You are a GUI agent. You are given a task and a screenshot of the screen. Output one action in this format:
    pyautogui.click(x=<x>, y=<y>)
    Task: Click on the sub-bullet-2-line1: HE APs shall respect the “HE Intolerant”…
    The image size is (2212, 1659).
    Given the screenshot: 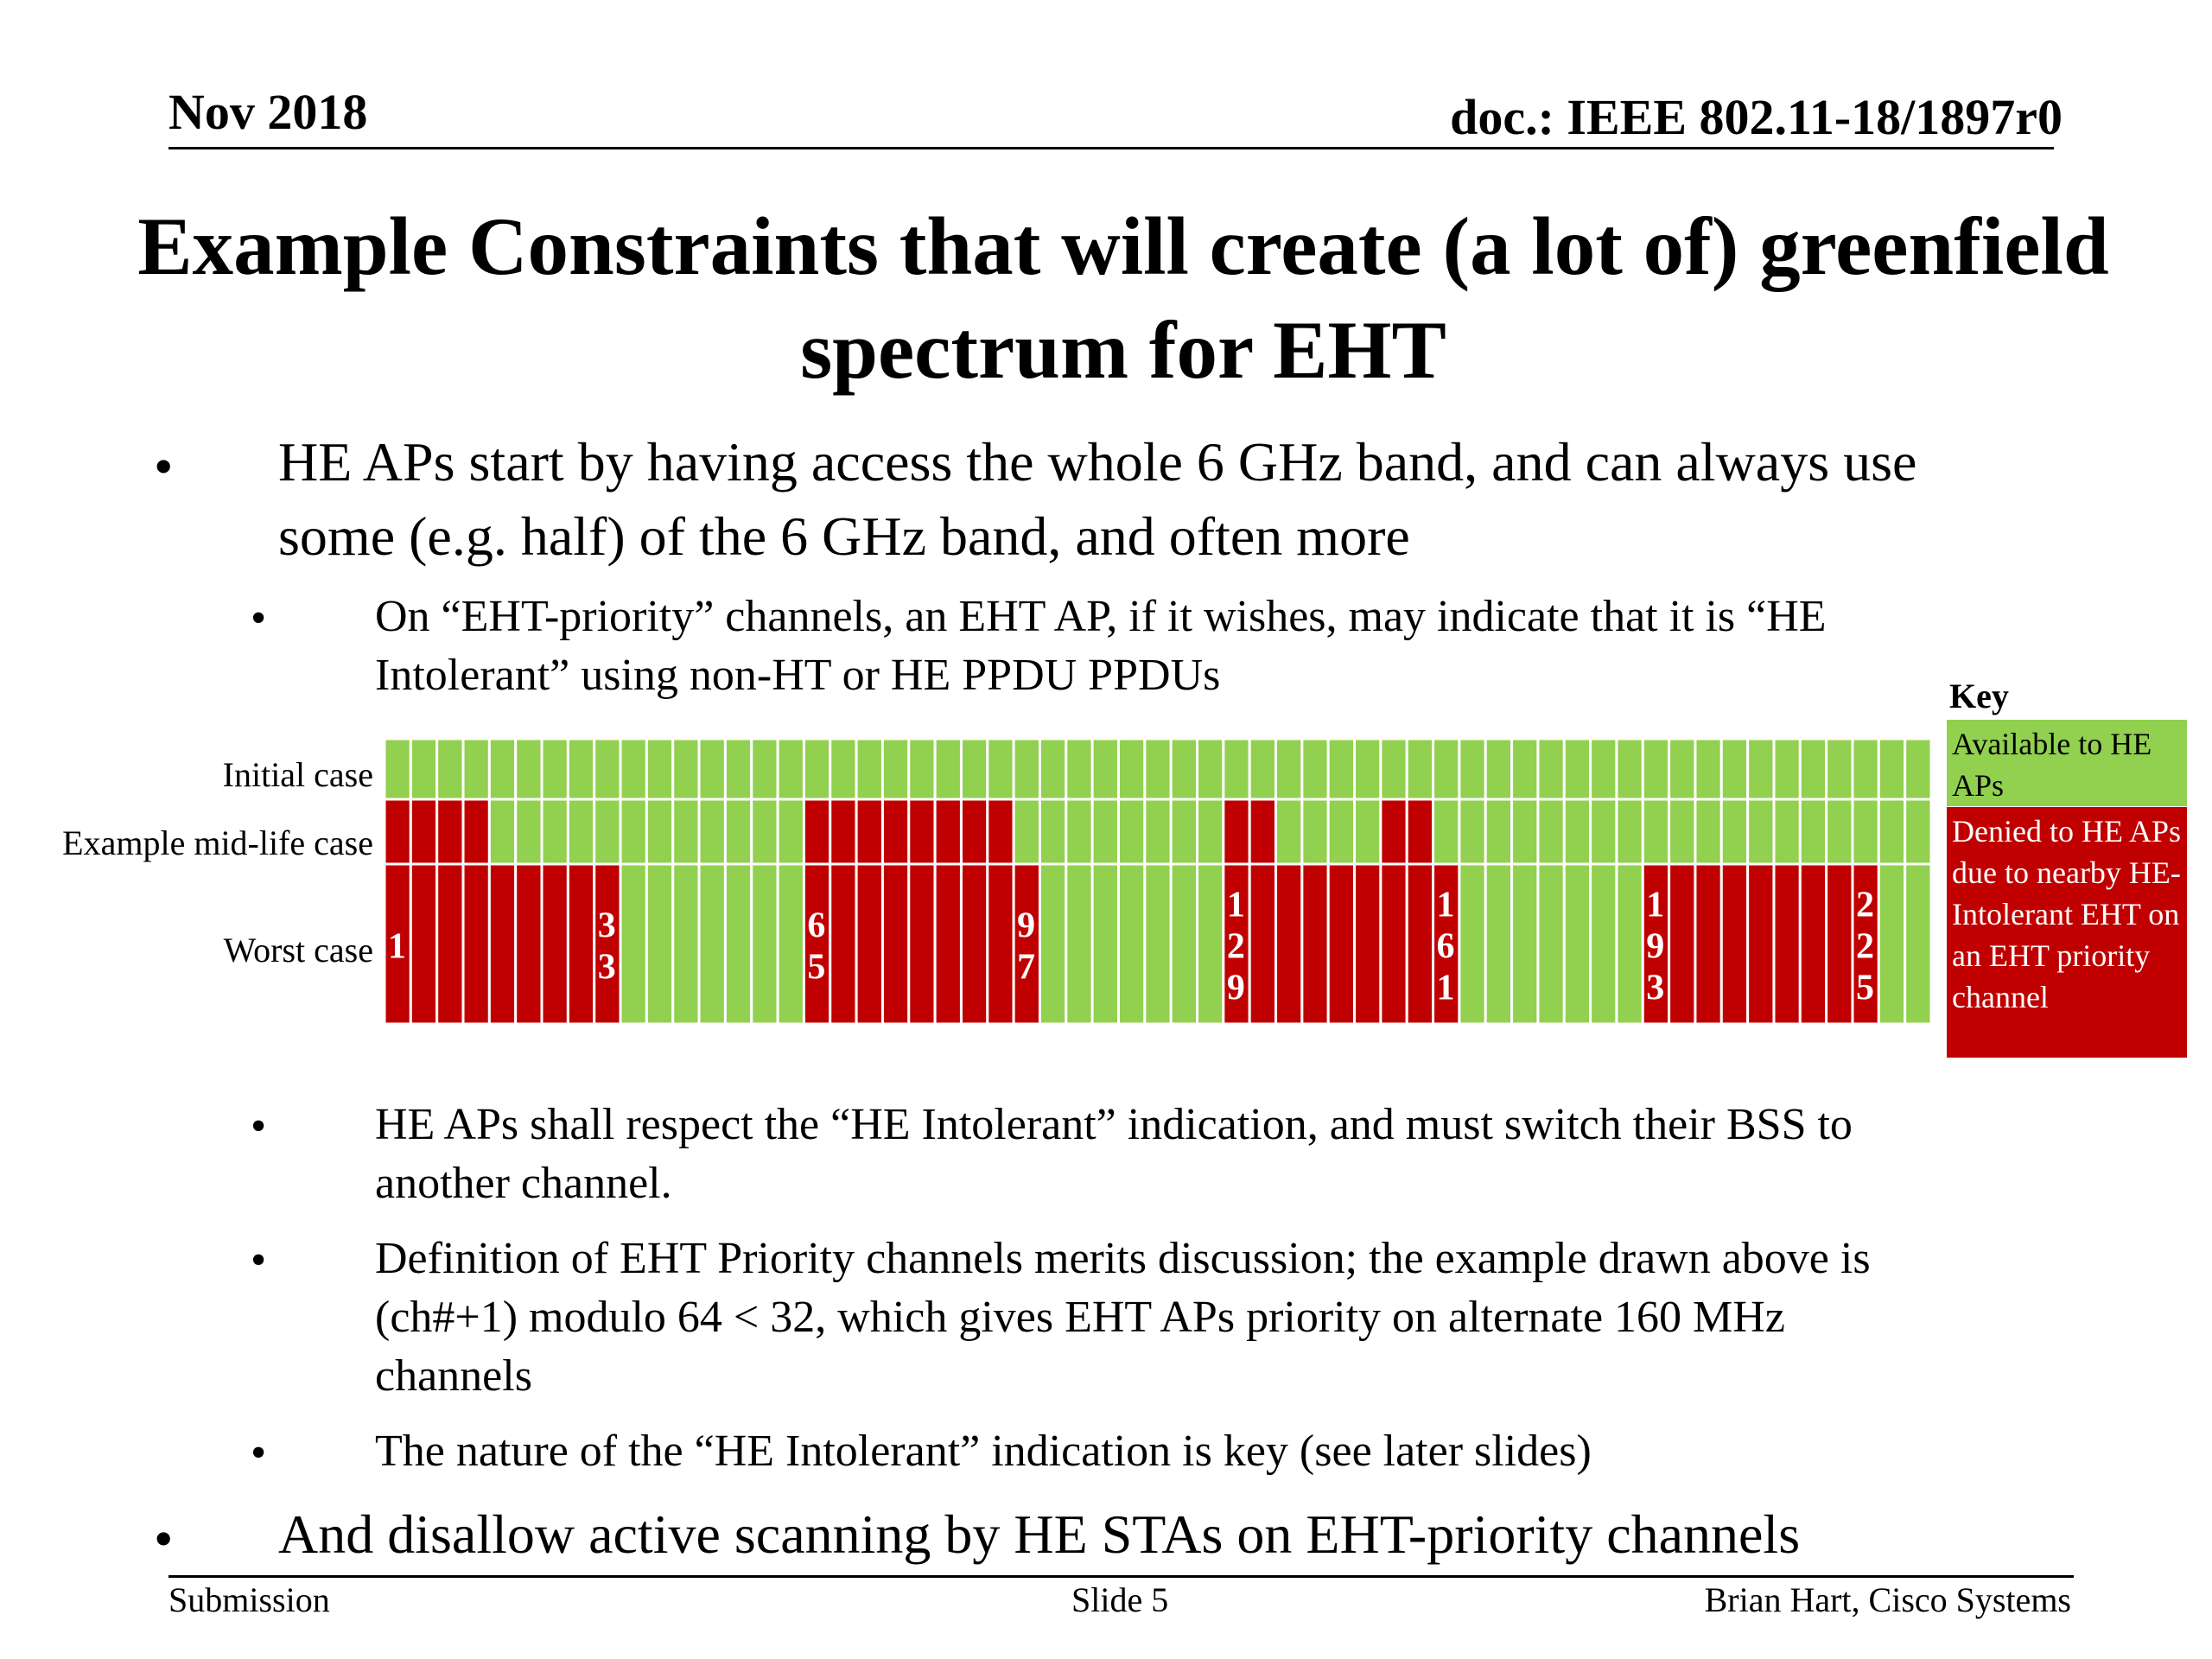 What is the action you would take?
    pyautogui.click(x=1114, y=1124)
    